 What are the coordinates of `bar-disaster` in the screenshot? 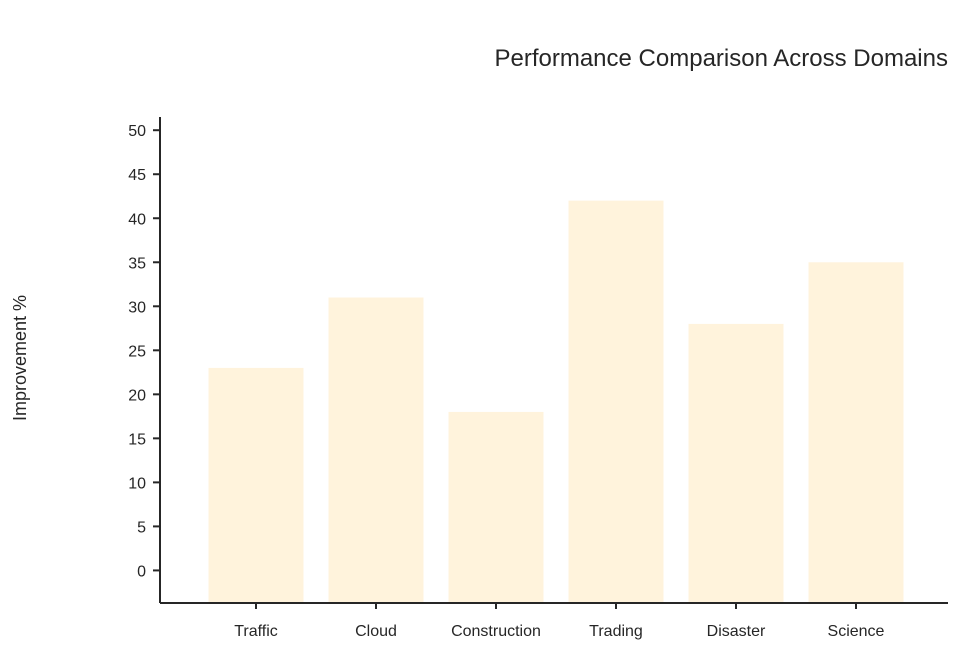 It's located at (736, 463).